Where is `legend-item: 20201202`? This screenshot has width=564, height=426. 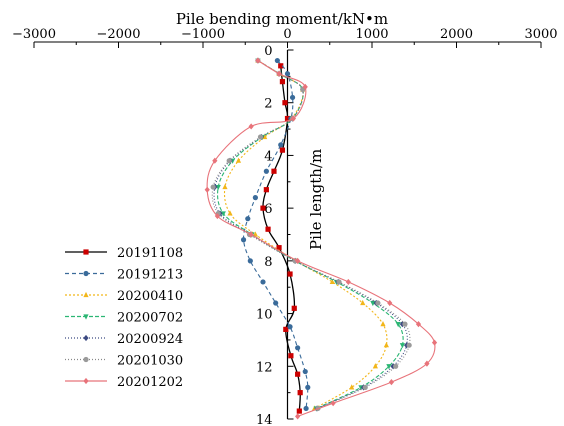 legend-item: 20201202 is located at coordinates (124, 382).